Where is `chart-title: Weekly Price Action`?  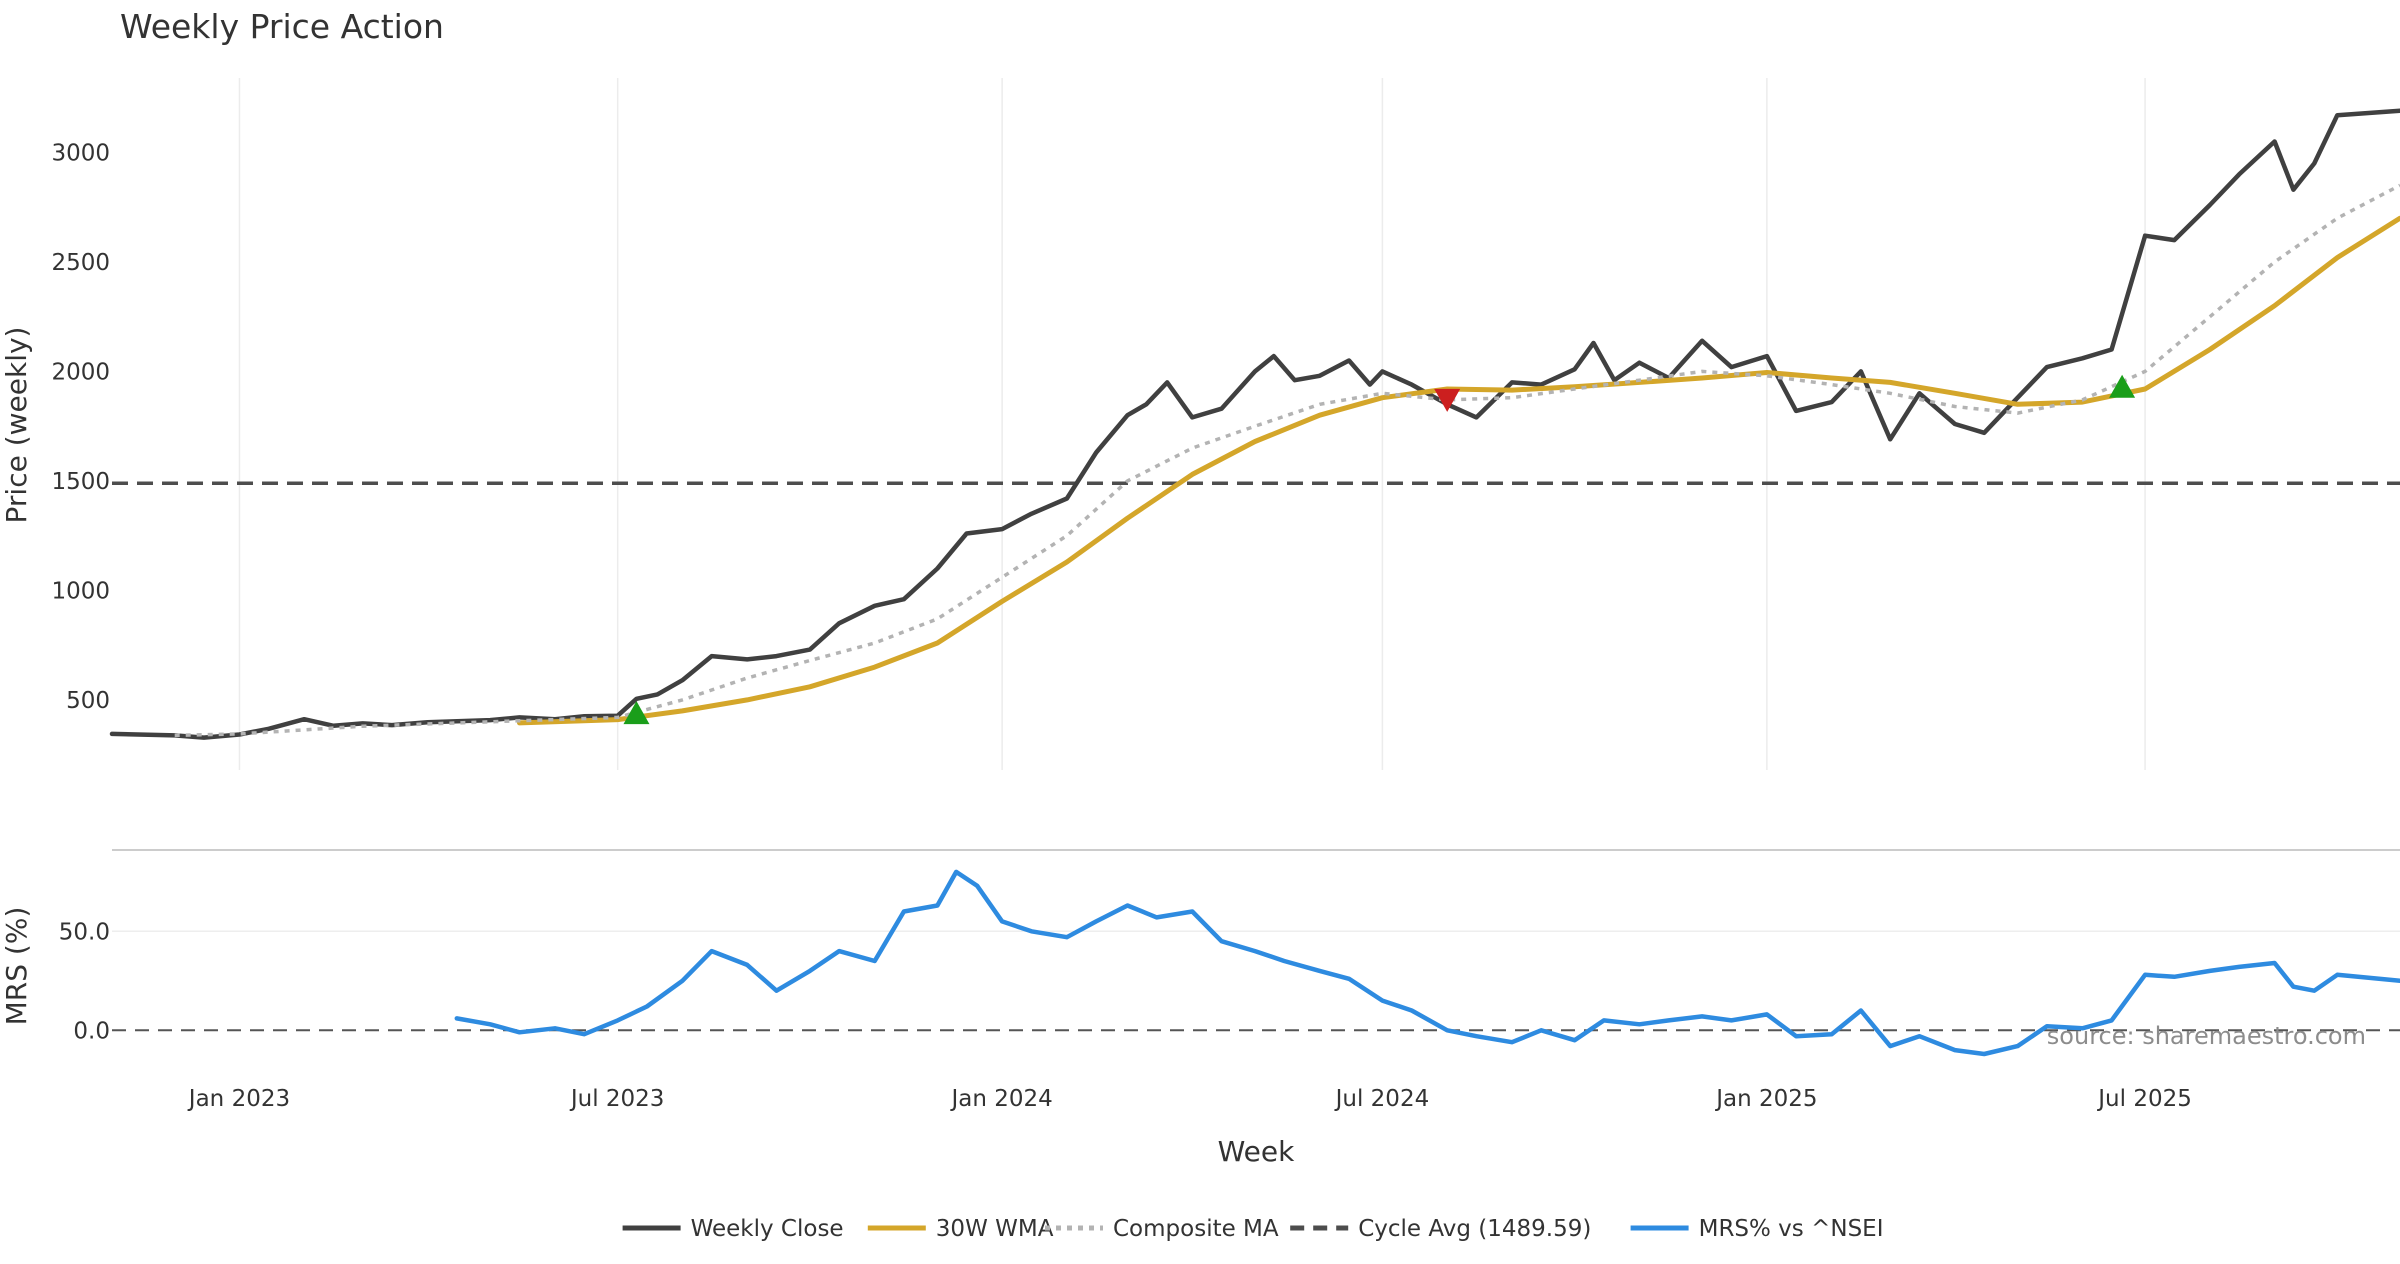 chart-title: Weekly Price Action is located at coordinates (282, 26).